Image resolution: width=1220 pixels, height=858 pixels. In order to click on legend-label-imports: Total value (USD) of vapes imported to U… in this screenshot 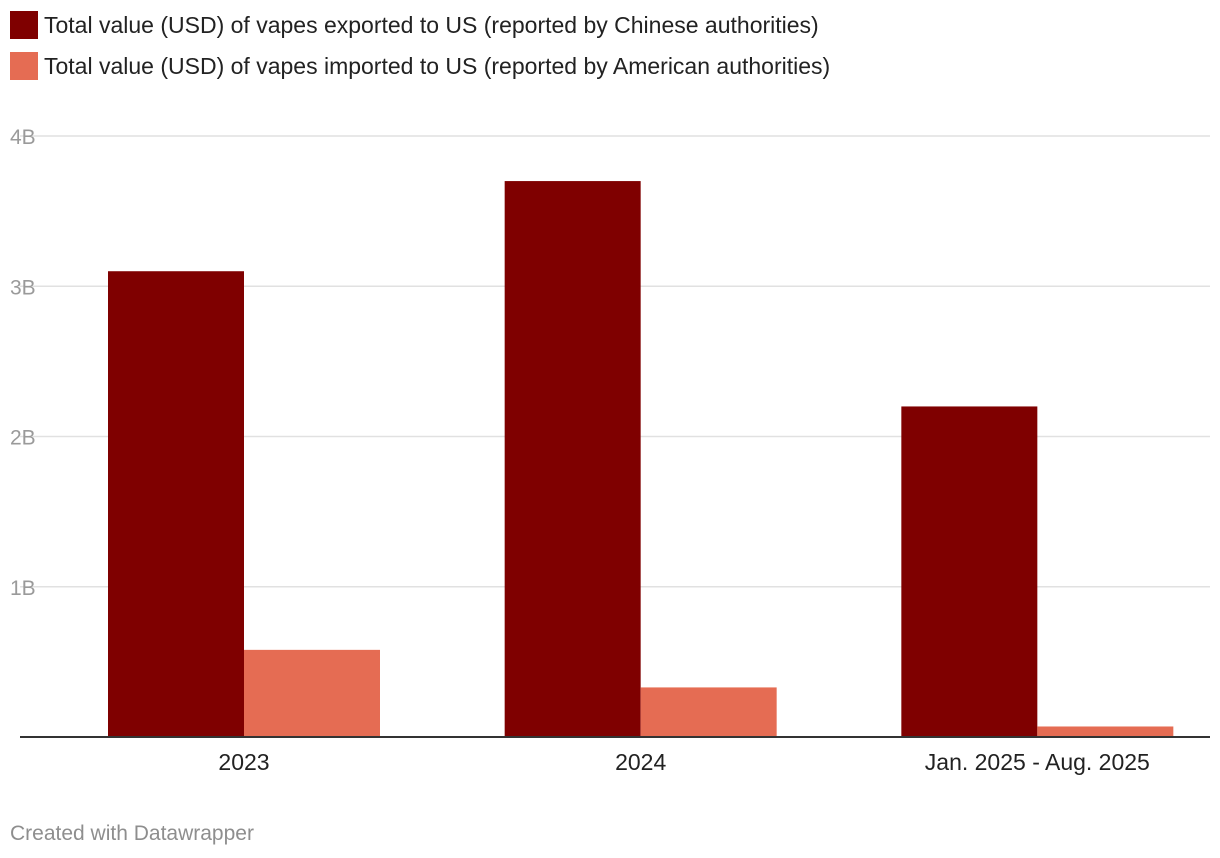, I will do `click(437, 65)`.